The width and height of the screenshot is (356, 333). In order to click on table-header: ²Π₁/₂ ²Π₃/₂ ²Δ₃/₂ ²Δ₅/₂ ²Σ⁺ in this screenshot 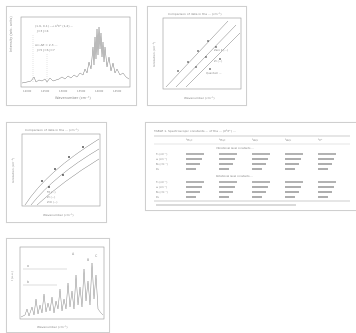, I will do `click(254, 140)`.